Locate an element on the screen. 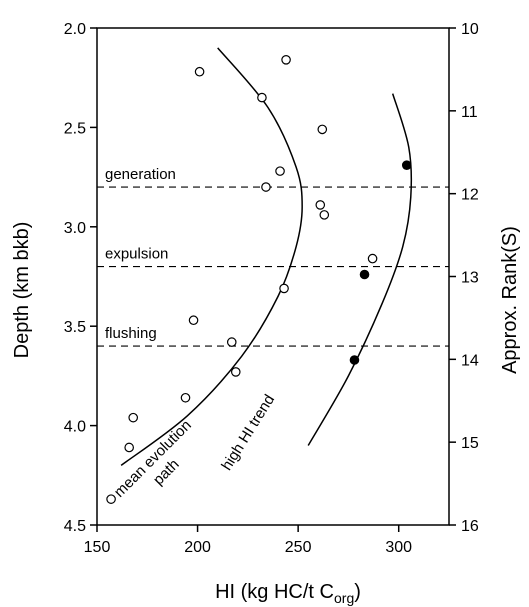 Image resolution: width=529 pixels, height=607 pixels. rank-tick-label: 13 is located at coordinates (470, 278).